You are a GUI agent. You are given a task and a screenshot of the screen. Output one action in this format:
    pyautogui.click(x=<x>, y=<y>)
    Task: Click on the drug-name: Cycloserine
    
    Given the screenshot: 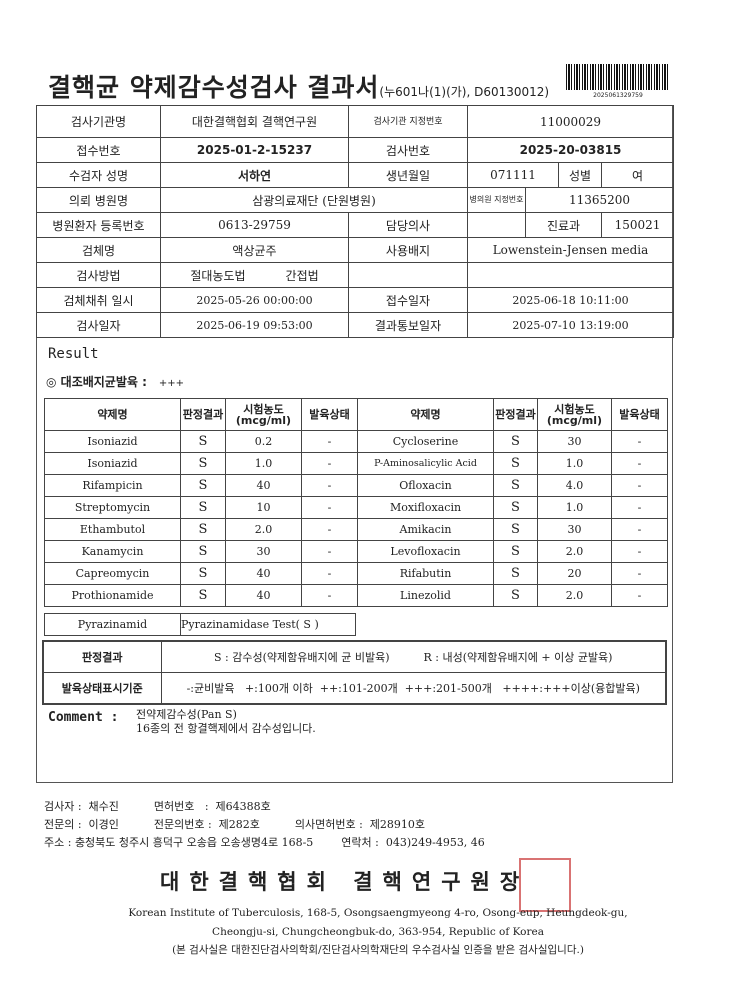 What is the action you would take?
    pyautogui.click(x=425, y=441)
    